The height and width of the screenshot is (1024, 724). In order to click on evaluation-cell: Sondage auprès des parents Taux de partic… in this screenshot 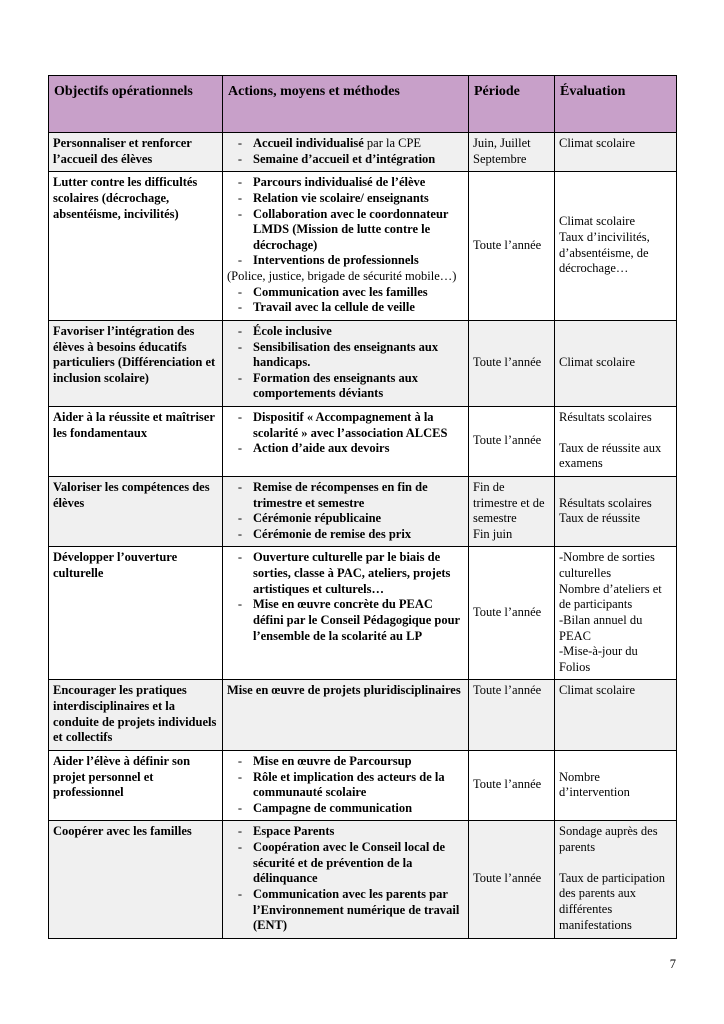, I will do `click(615, 879)`.